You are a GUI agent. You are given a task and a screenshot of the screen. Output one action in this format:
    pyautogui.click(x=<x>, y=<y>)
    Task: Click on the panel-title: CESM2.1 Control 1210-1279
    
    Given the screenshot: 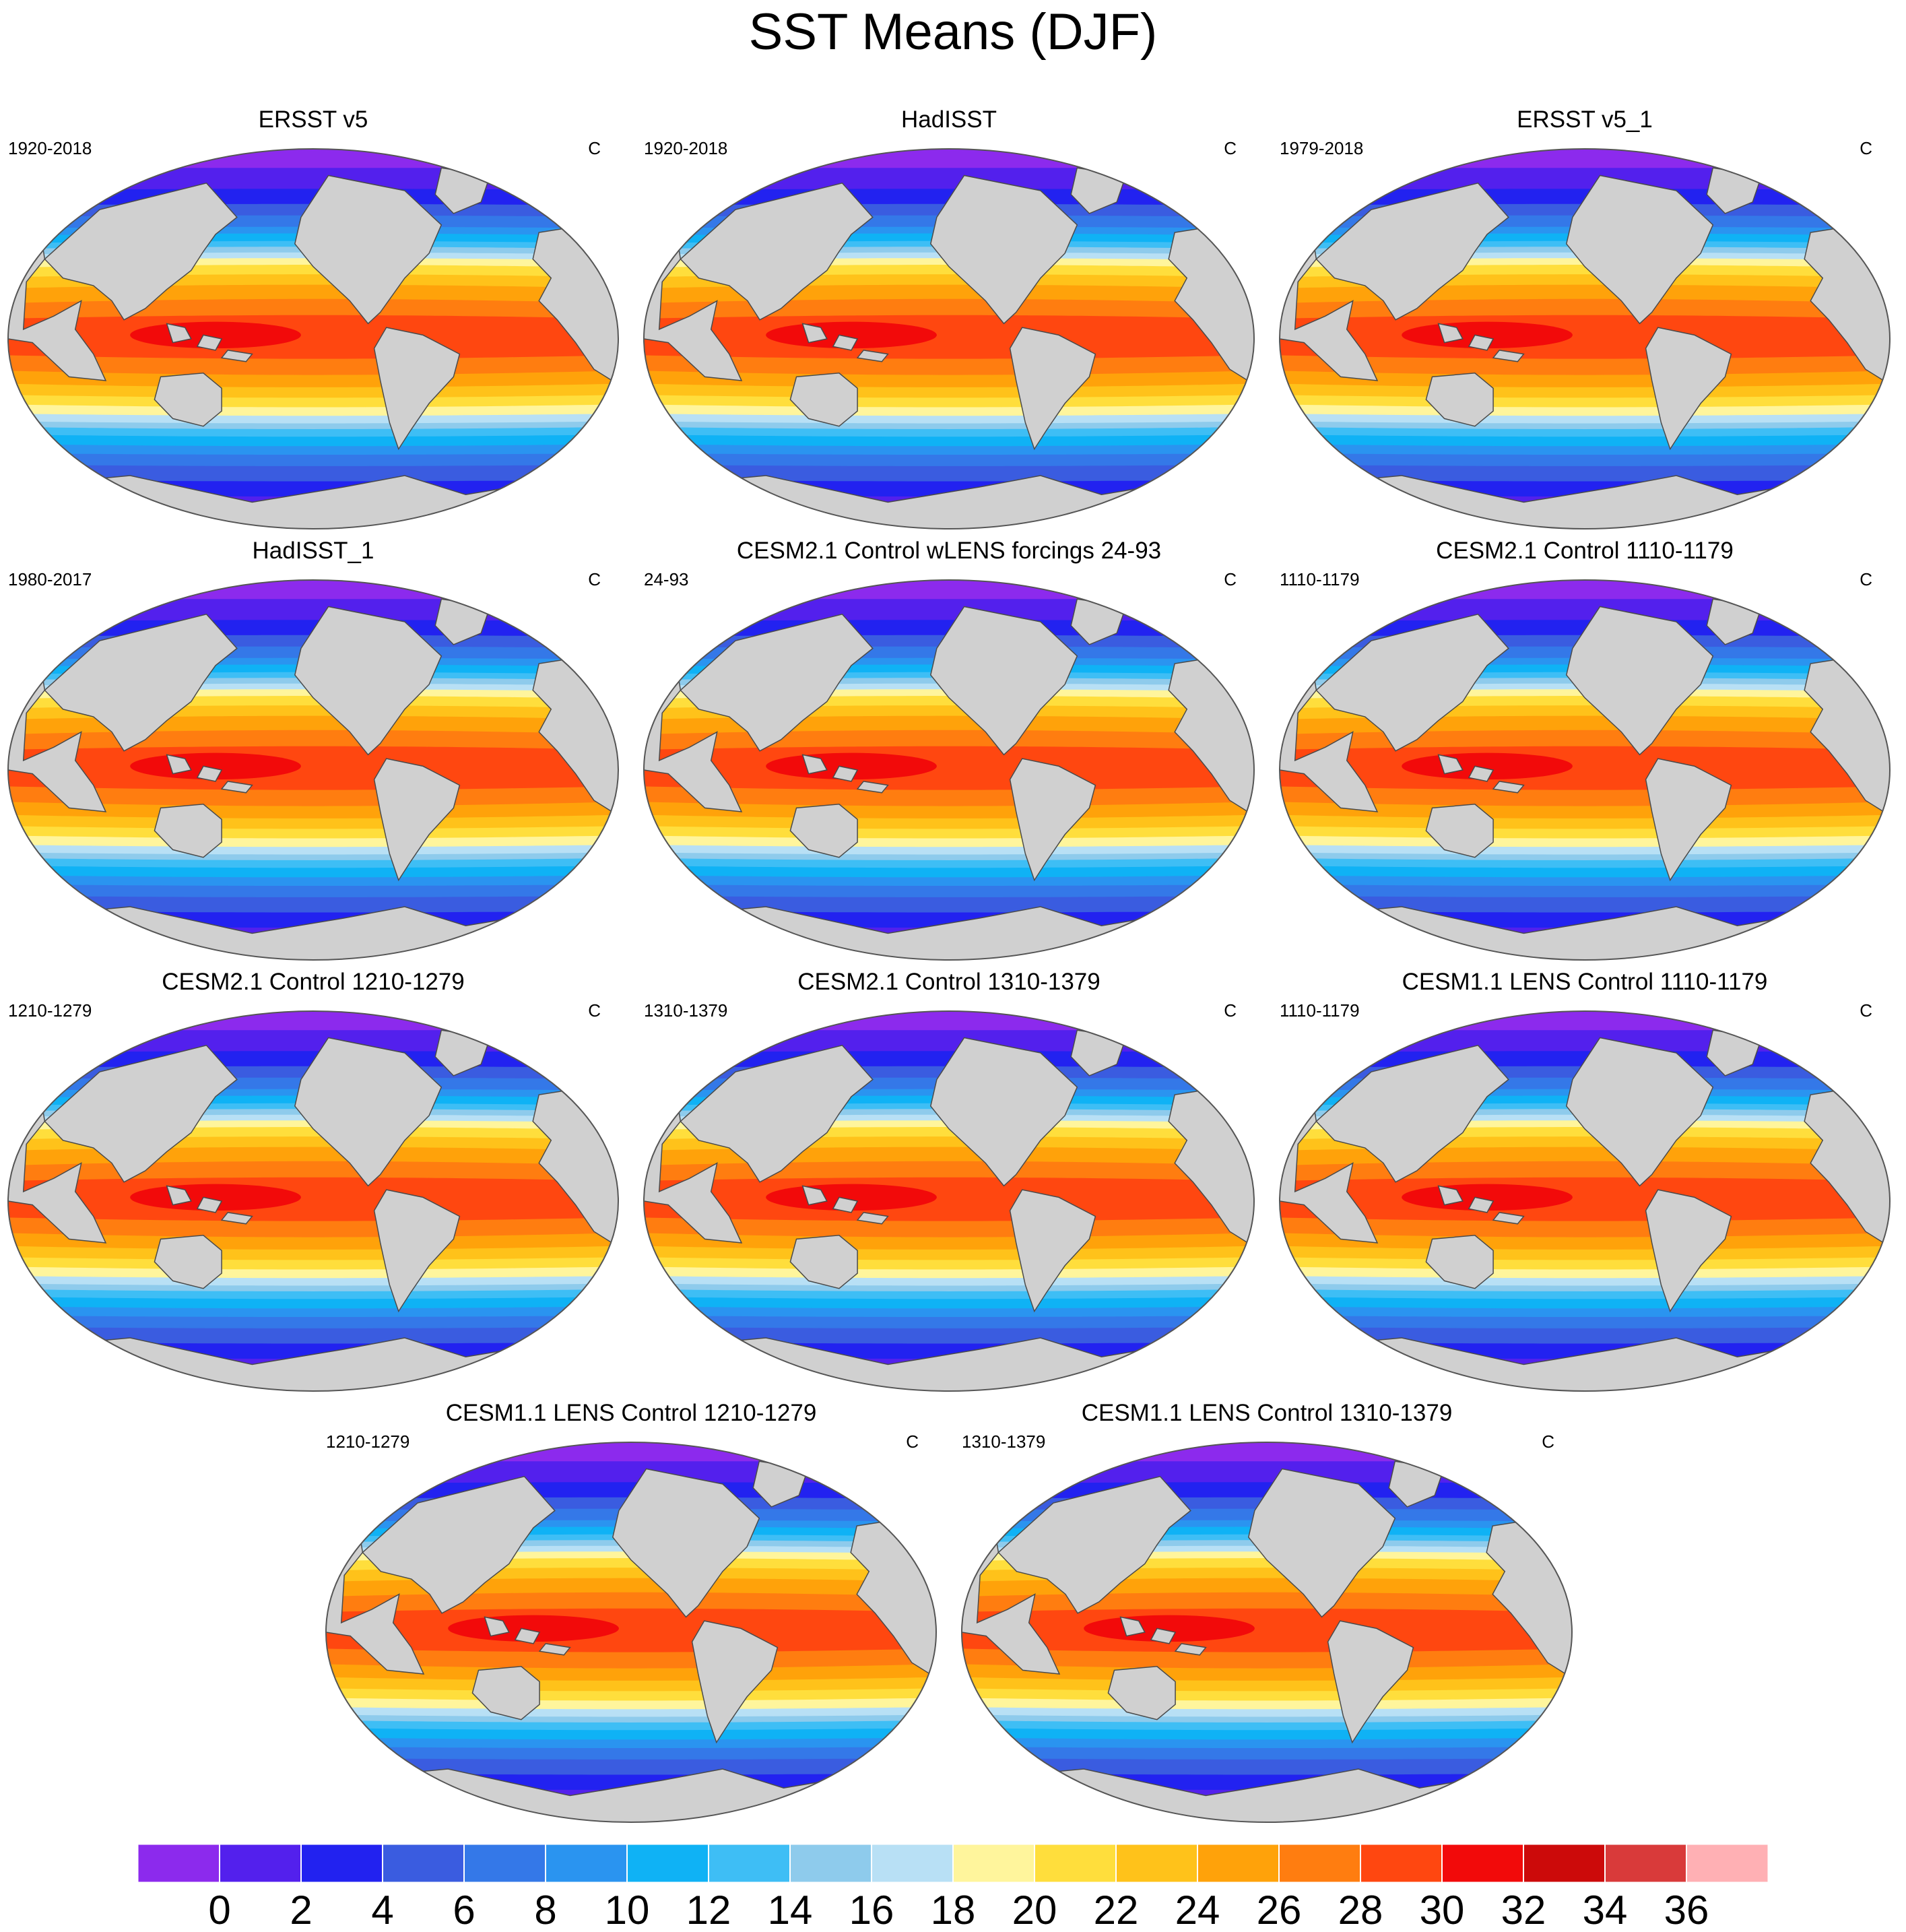 What is the action you would take?
    pyautogui.click(x=313, y=982)
    